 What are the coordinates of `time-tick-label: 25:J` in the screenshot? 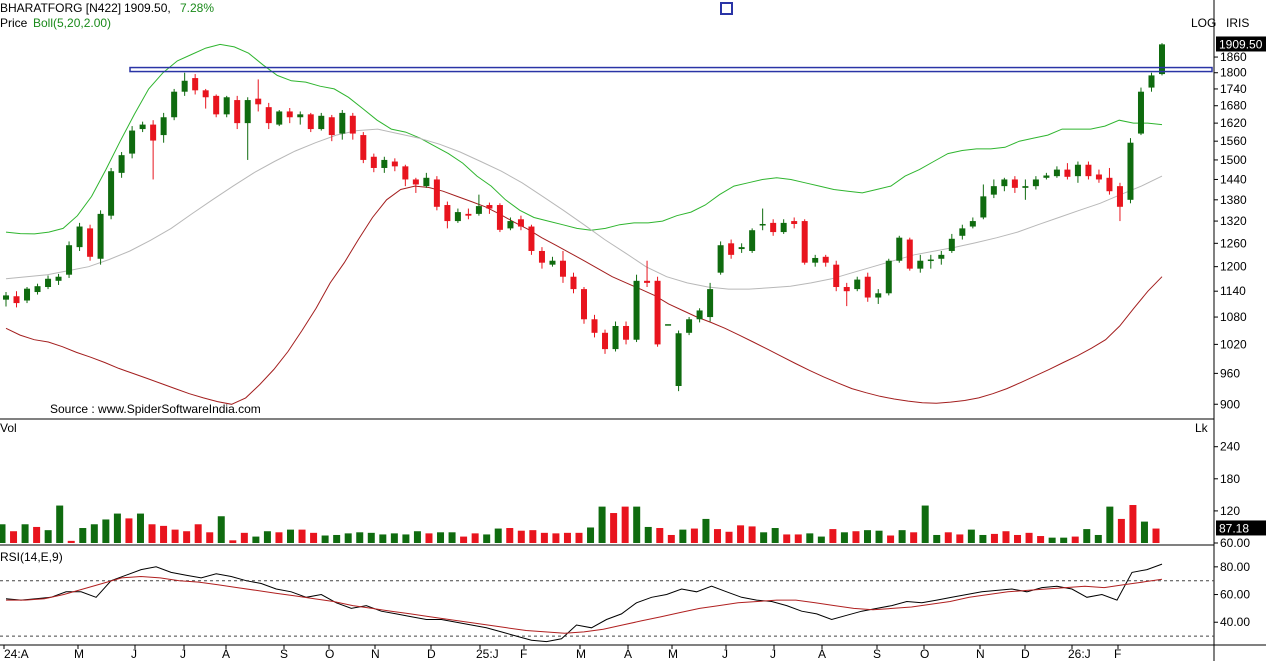 It's located at (487, 654).